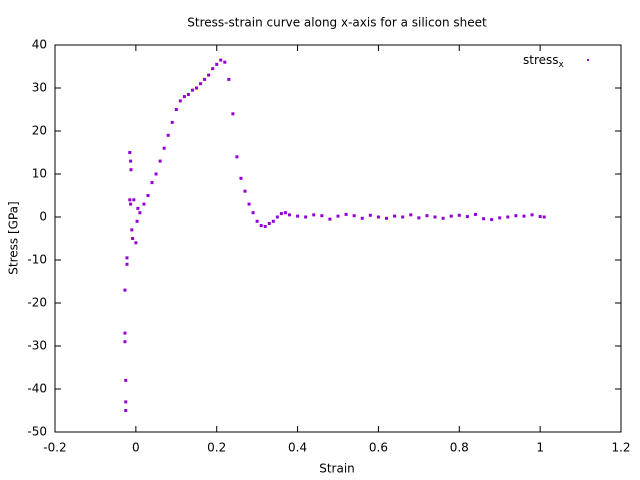 This screenshot has width=640, height=480. I want to click on legend-name: stress, so click(541, 60).